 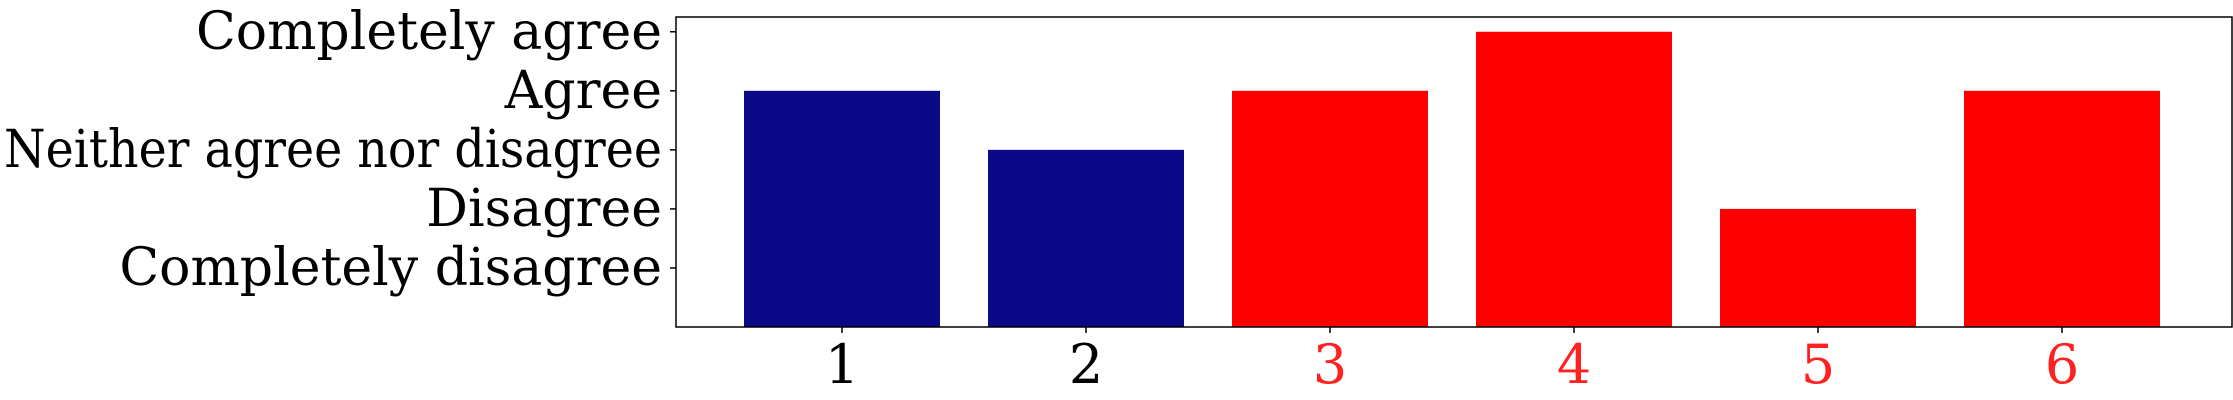 What do you see at coordinates (583, 91) in the screenshot?
I see `y-tick-label-4: Agree` at bounding box center [583, 91].